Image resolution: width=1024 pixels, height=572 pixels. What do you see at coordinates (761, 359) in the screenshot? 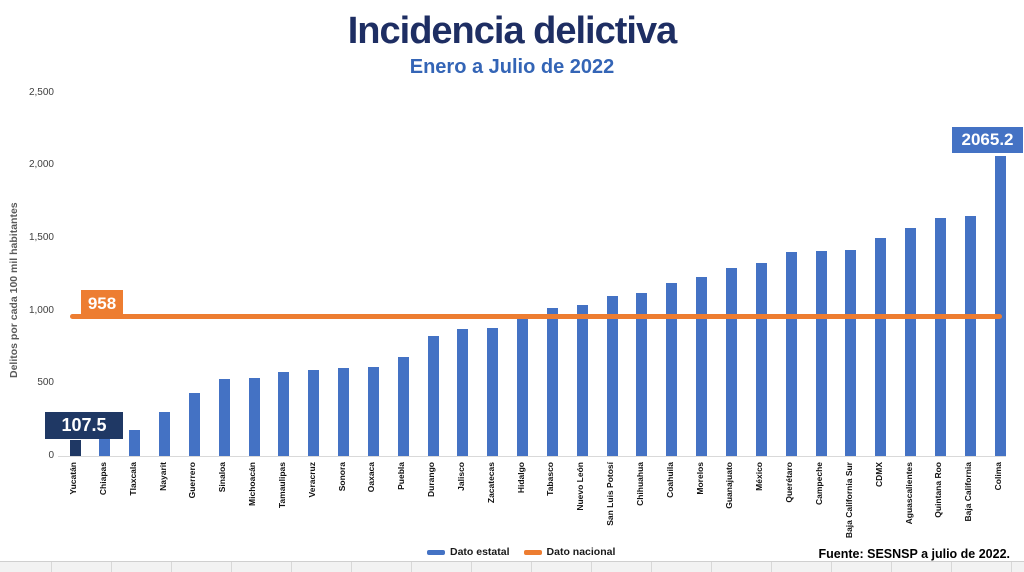
I see `bar-m-xico` at bounding box center [761, 359].